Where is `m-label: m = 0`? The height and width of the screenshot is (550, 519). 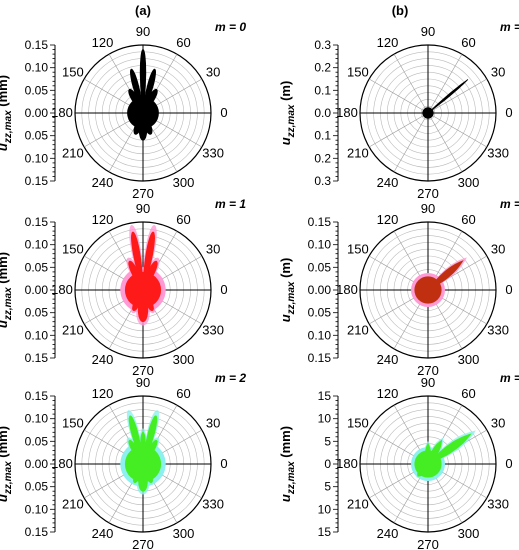 m-label: m = 0 is located at coordinates (509, 27).